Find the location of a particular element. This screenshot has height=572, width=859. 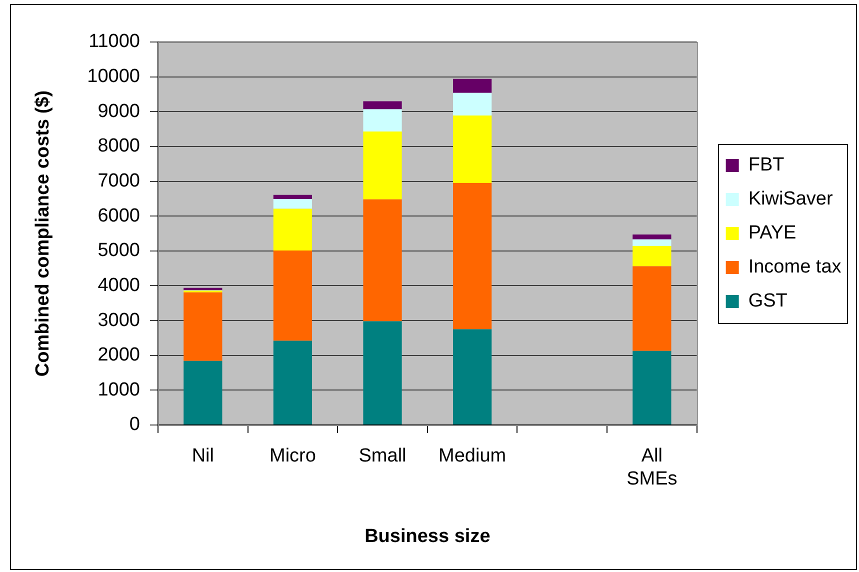

y-tick-label: 11000 is located at coordinates (114, 41).